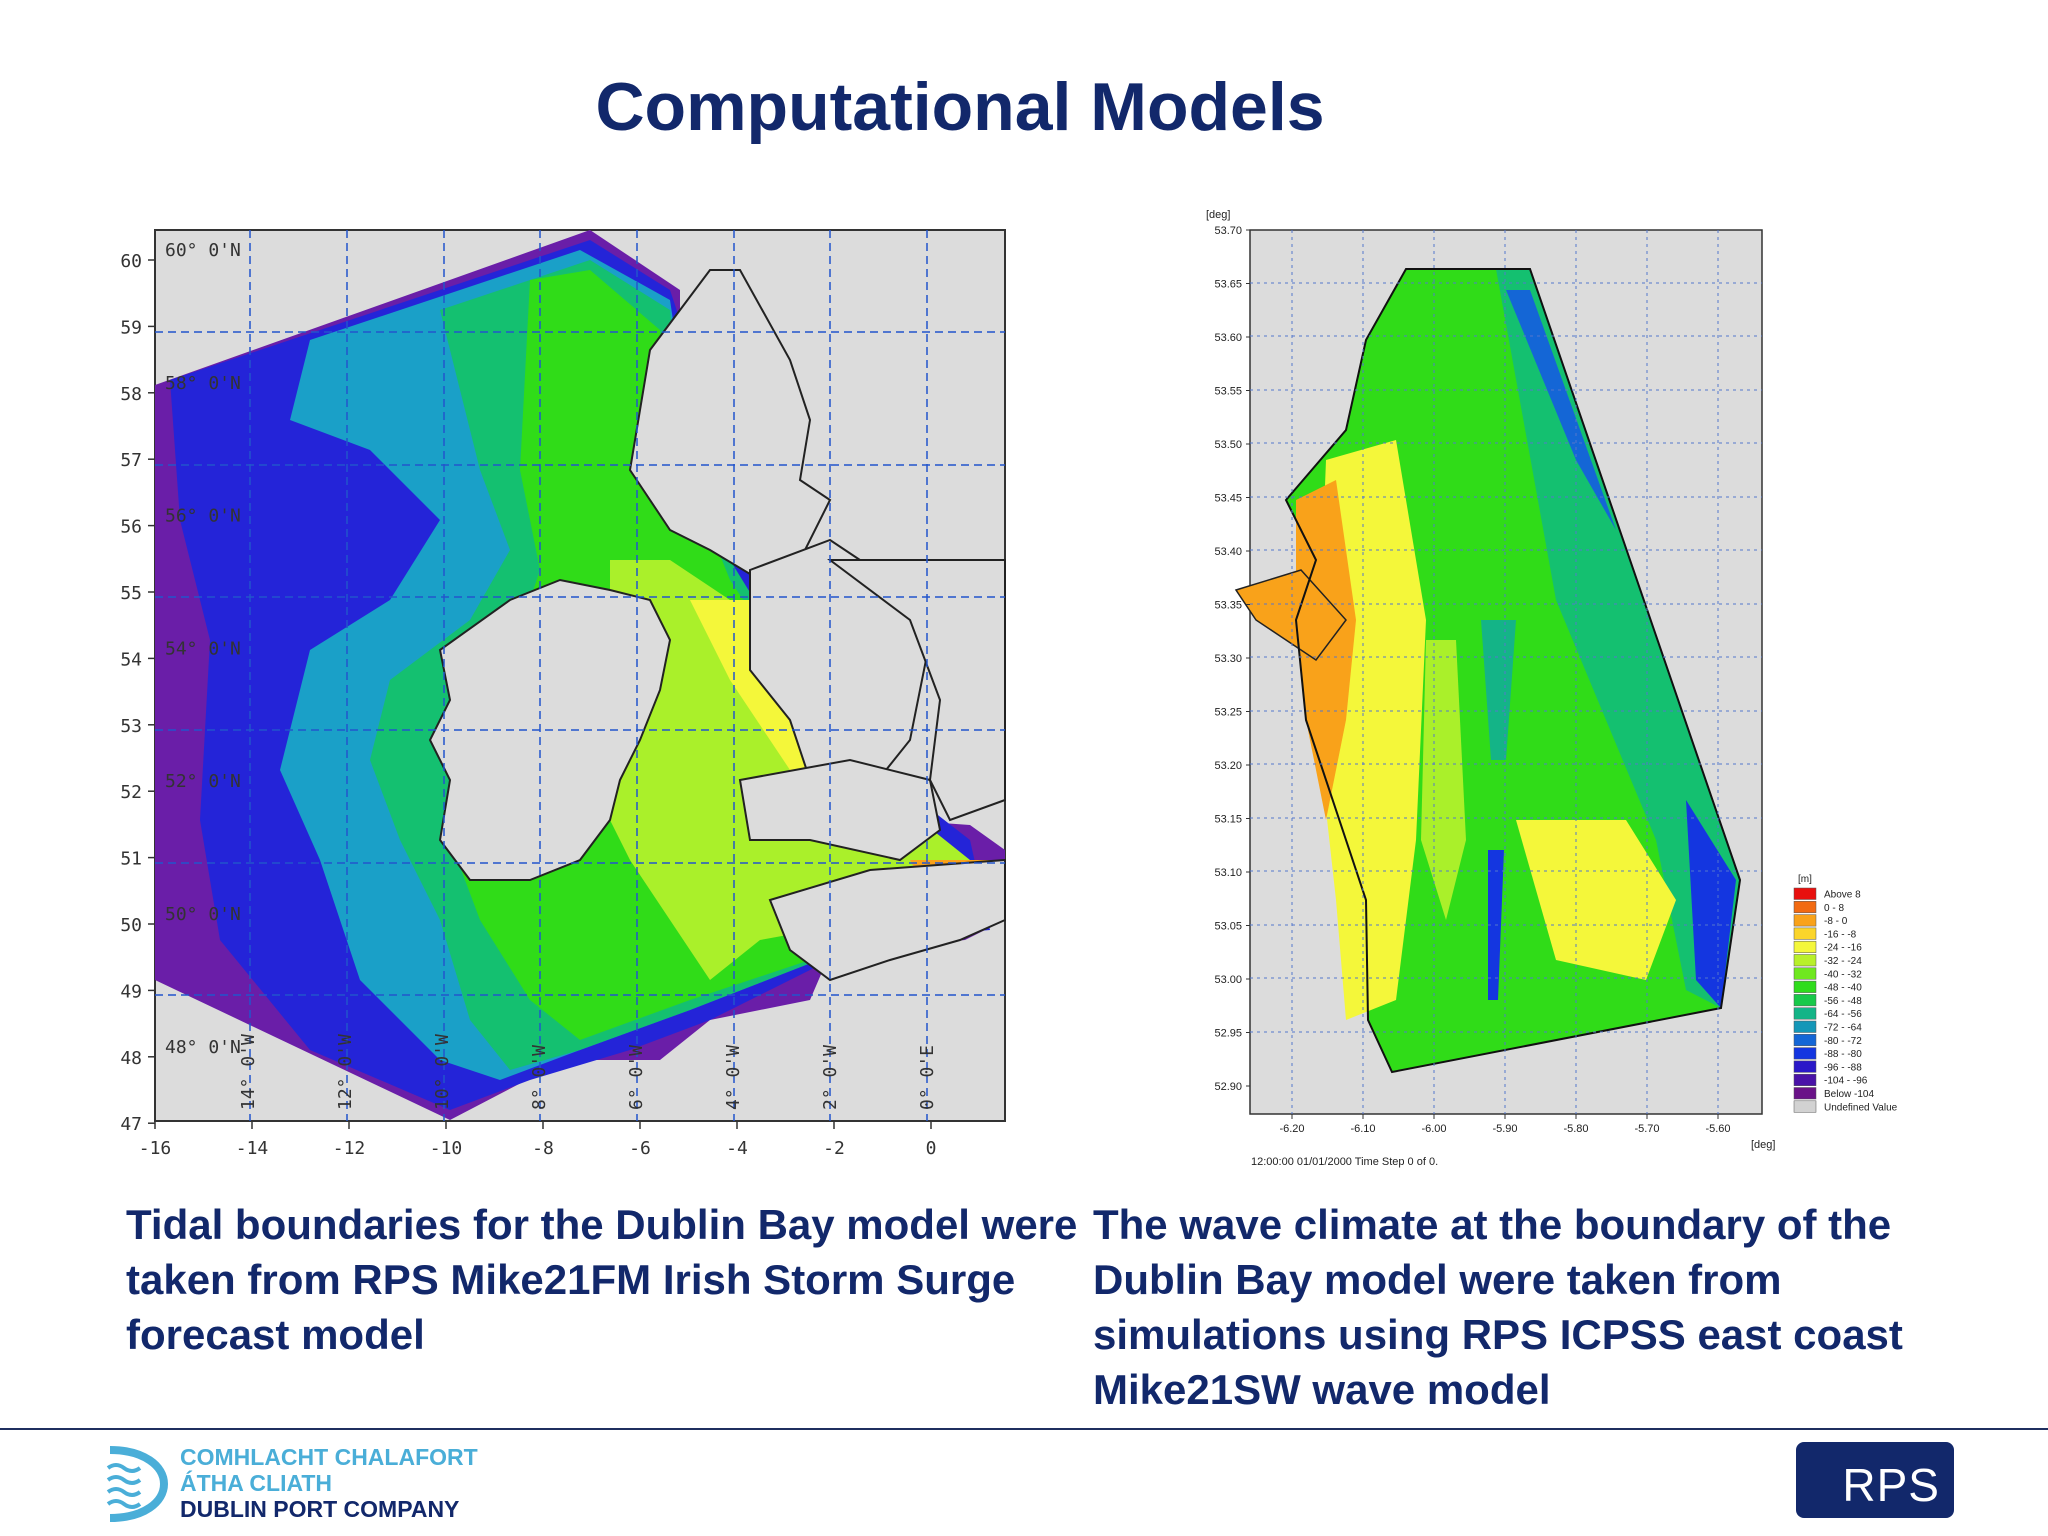 The width and height of the screenshot is (2048, 1536). What do you see at coordinates (137, 1484) in the screenshot?
I see `waves-icon` at bounding box center [137, 1484].